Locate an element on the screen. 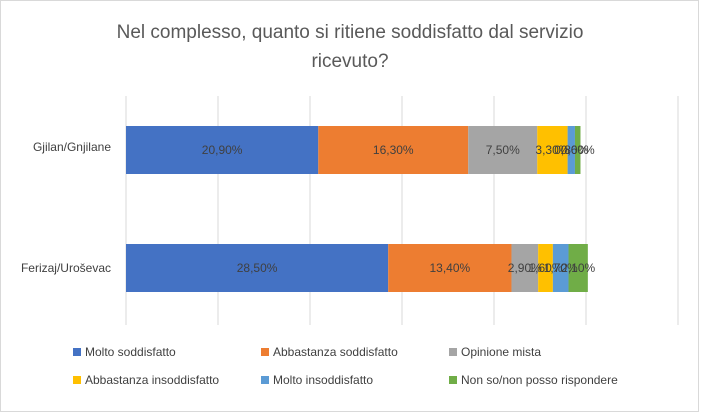 The height and width of the screenshot is (414, 701). data-label-0-1: 16,30% is located at coordinates (393, 150).